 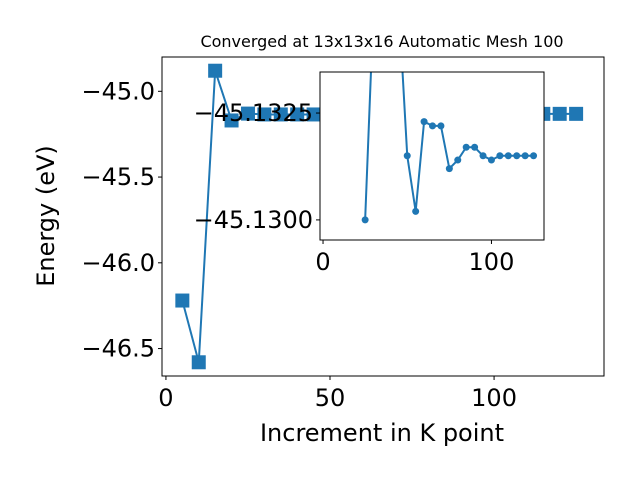 I want to click on axes-frame, so click(x=432, y=156).